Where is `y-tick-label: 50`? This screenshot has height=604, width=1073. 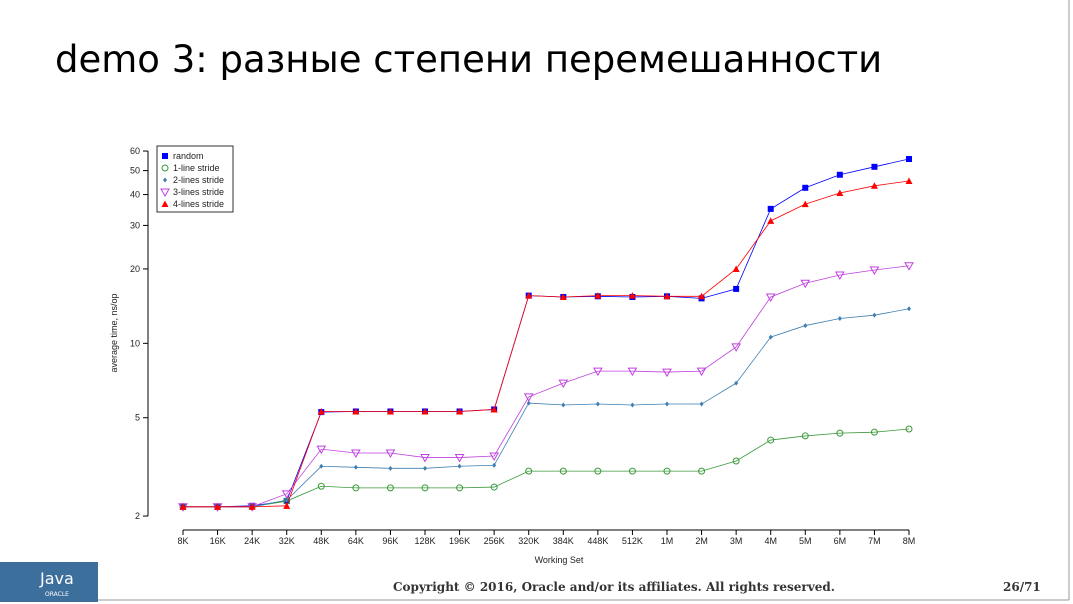
y-tick-label: 50 is located at coordinates (135, 171).